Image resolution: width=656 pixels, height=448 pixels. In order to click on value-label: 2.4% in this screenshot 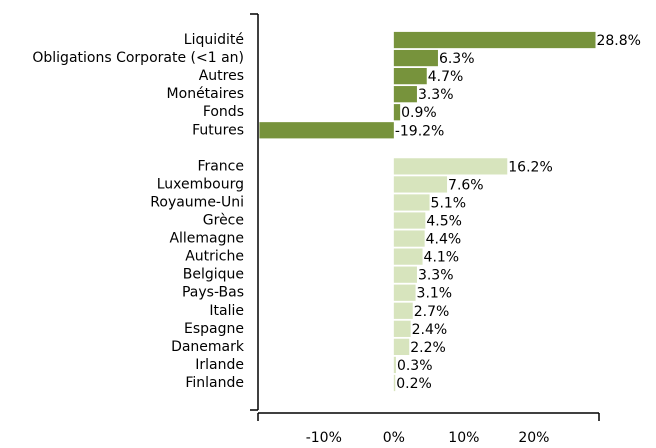, I will do `click(430, 330)`.